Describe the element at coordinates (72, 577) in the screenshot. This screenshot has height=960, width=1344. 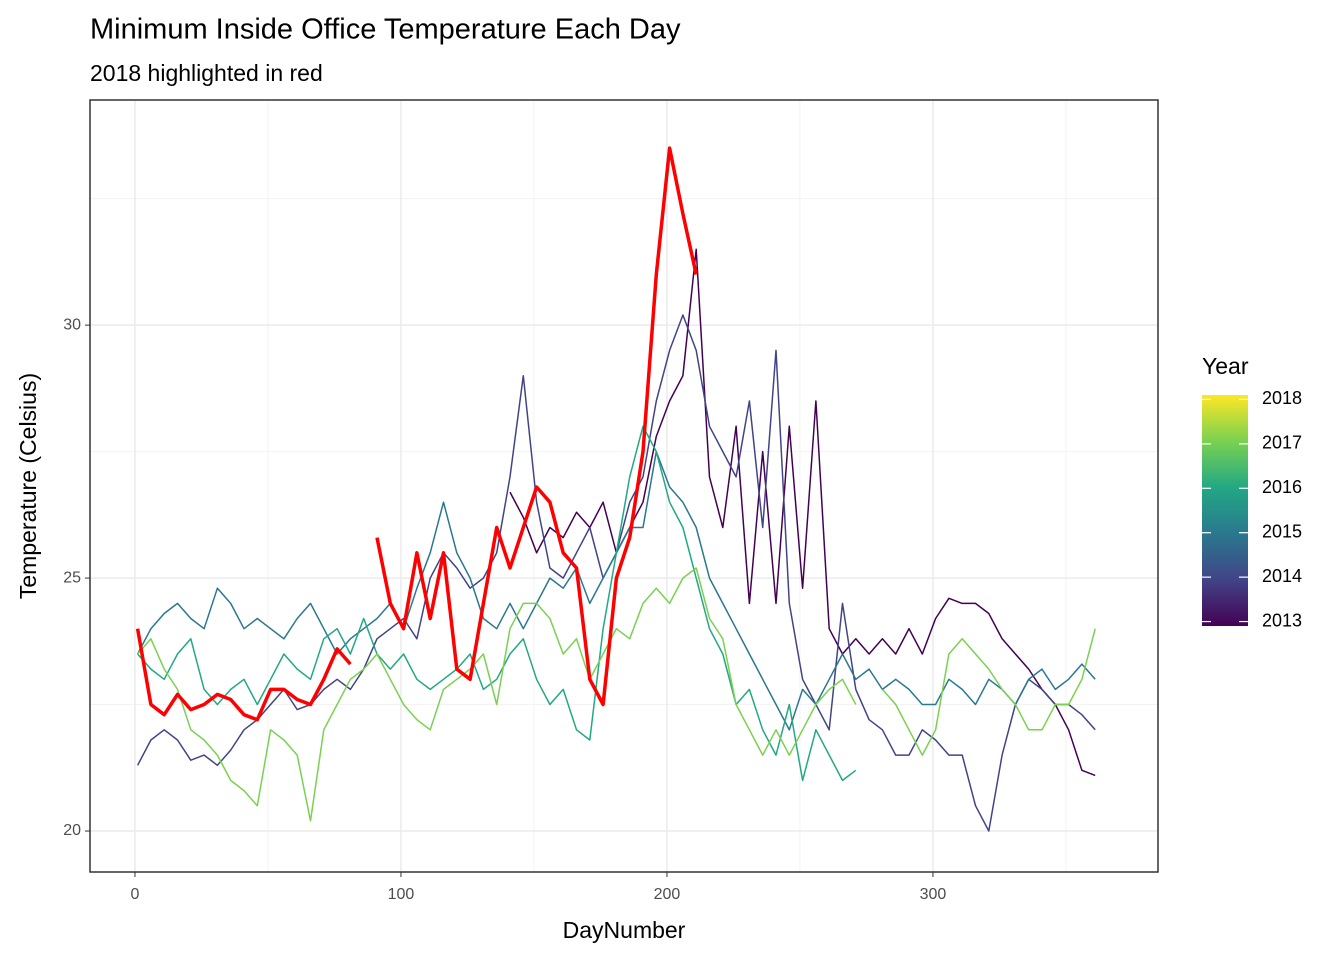
I see `y-tick-label: 25` at that location.